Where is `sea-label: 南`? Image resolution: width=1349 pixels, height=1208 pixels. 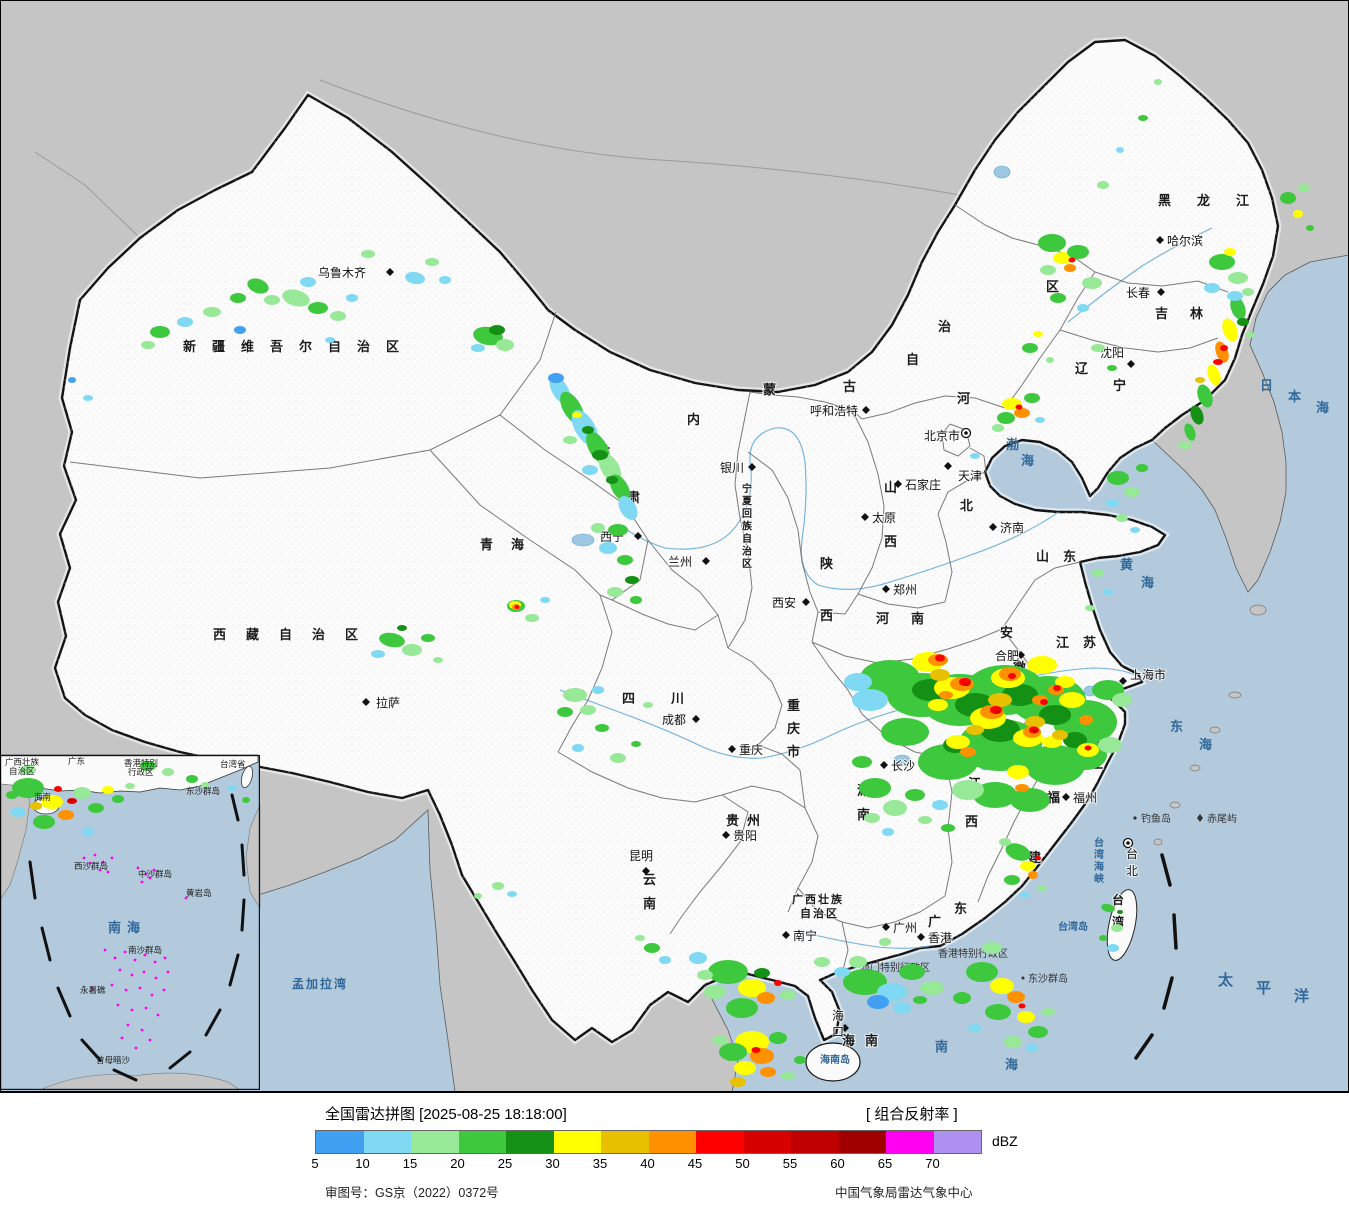 sea-label: 南 is located at coordinates (941, 1046).